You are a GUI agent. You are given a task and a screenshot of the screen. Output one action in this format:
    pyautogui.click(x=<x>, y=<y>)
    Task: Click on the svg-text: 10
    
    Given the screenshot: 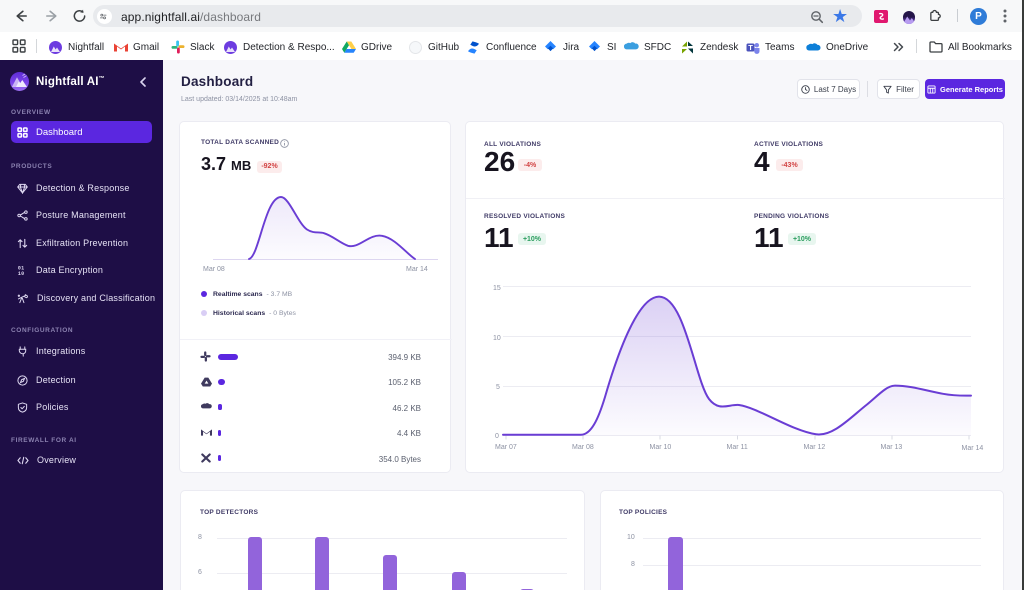 What is the action you would take?
    pyautogui.click(x=21, y=273)
    